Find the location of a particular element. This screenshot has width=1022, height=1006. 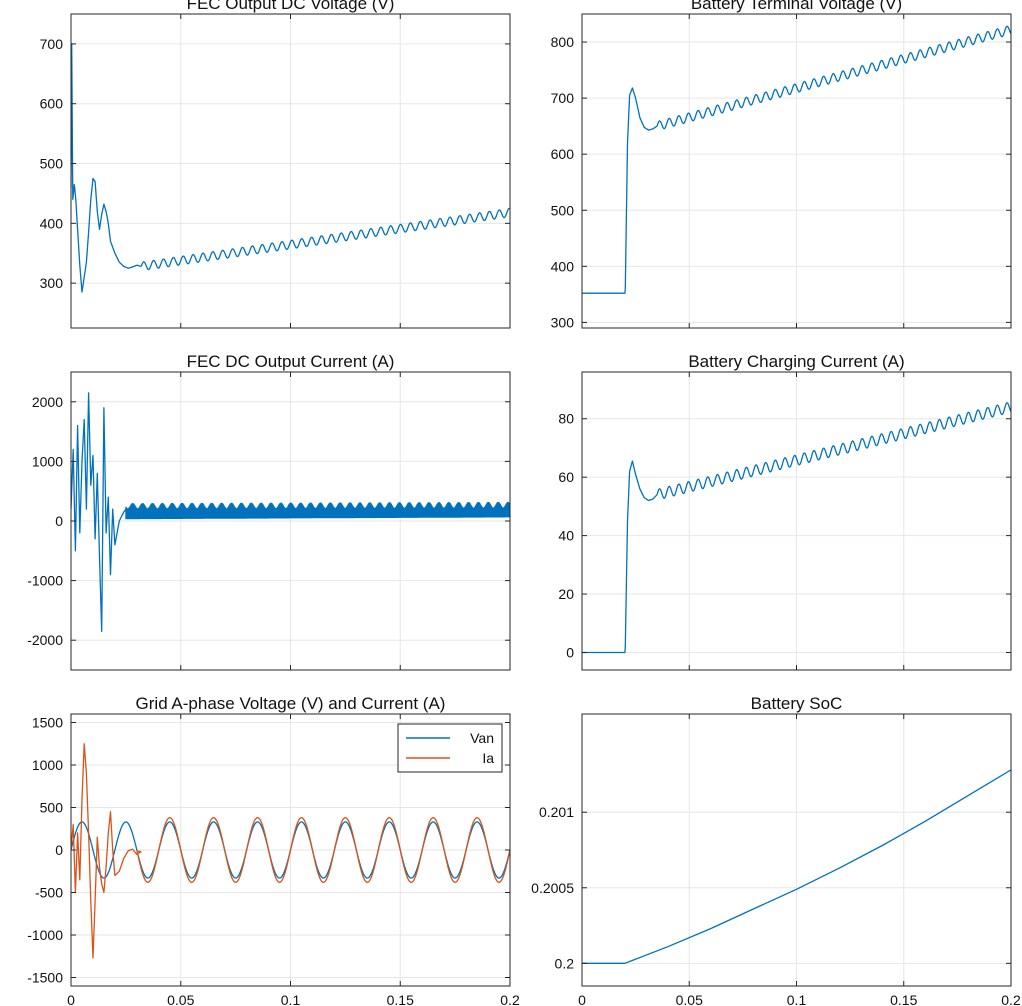

series-line-ia is located at coordinates (323, 850).